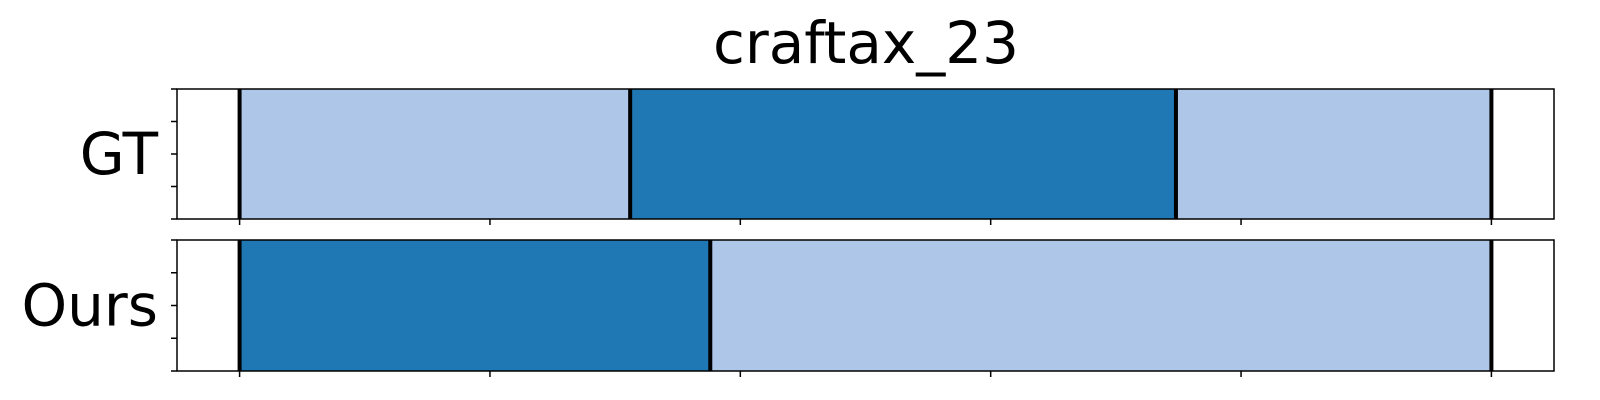 This screenshot has height=400, width=1600. I want to click on chart-title: craftax_23, so click(866, 43).